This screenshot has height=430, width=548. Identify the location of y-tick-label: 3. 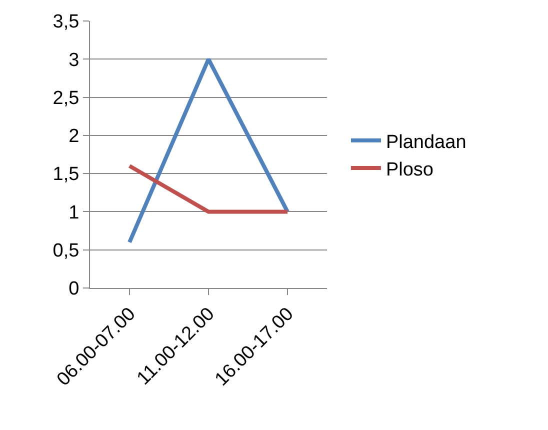
(74, 60).